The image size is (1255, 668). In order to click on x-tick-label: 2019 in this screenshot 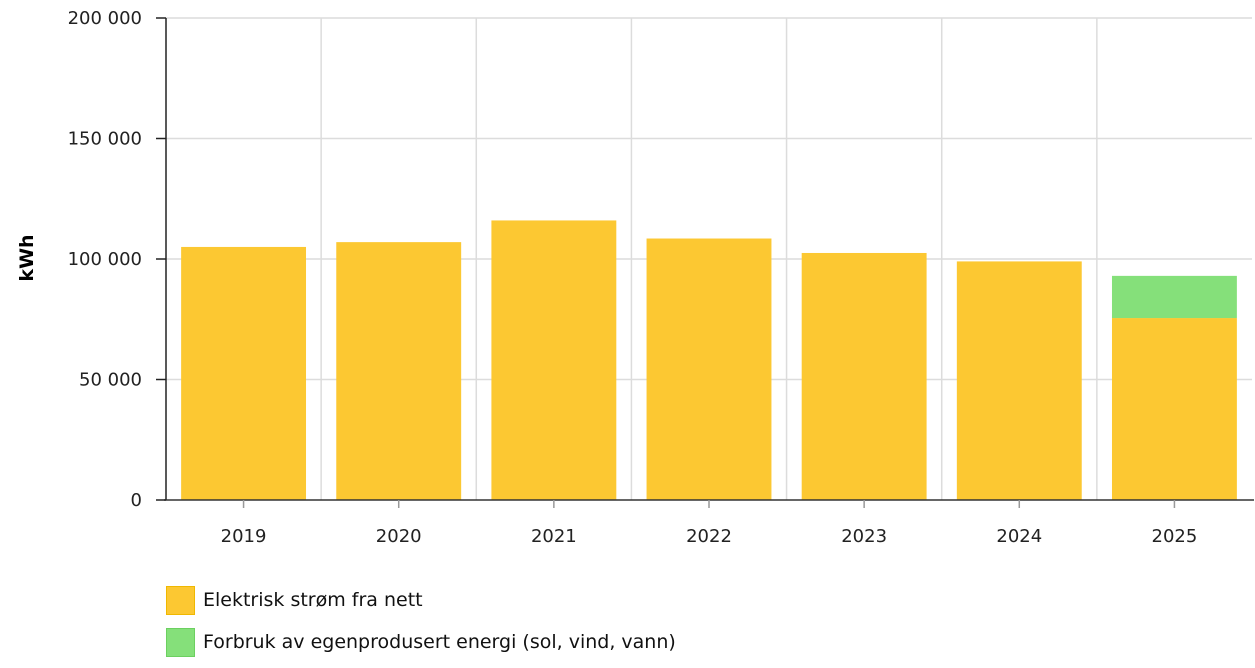, I will do `click(244, 536)`.